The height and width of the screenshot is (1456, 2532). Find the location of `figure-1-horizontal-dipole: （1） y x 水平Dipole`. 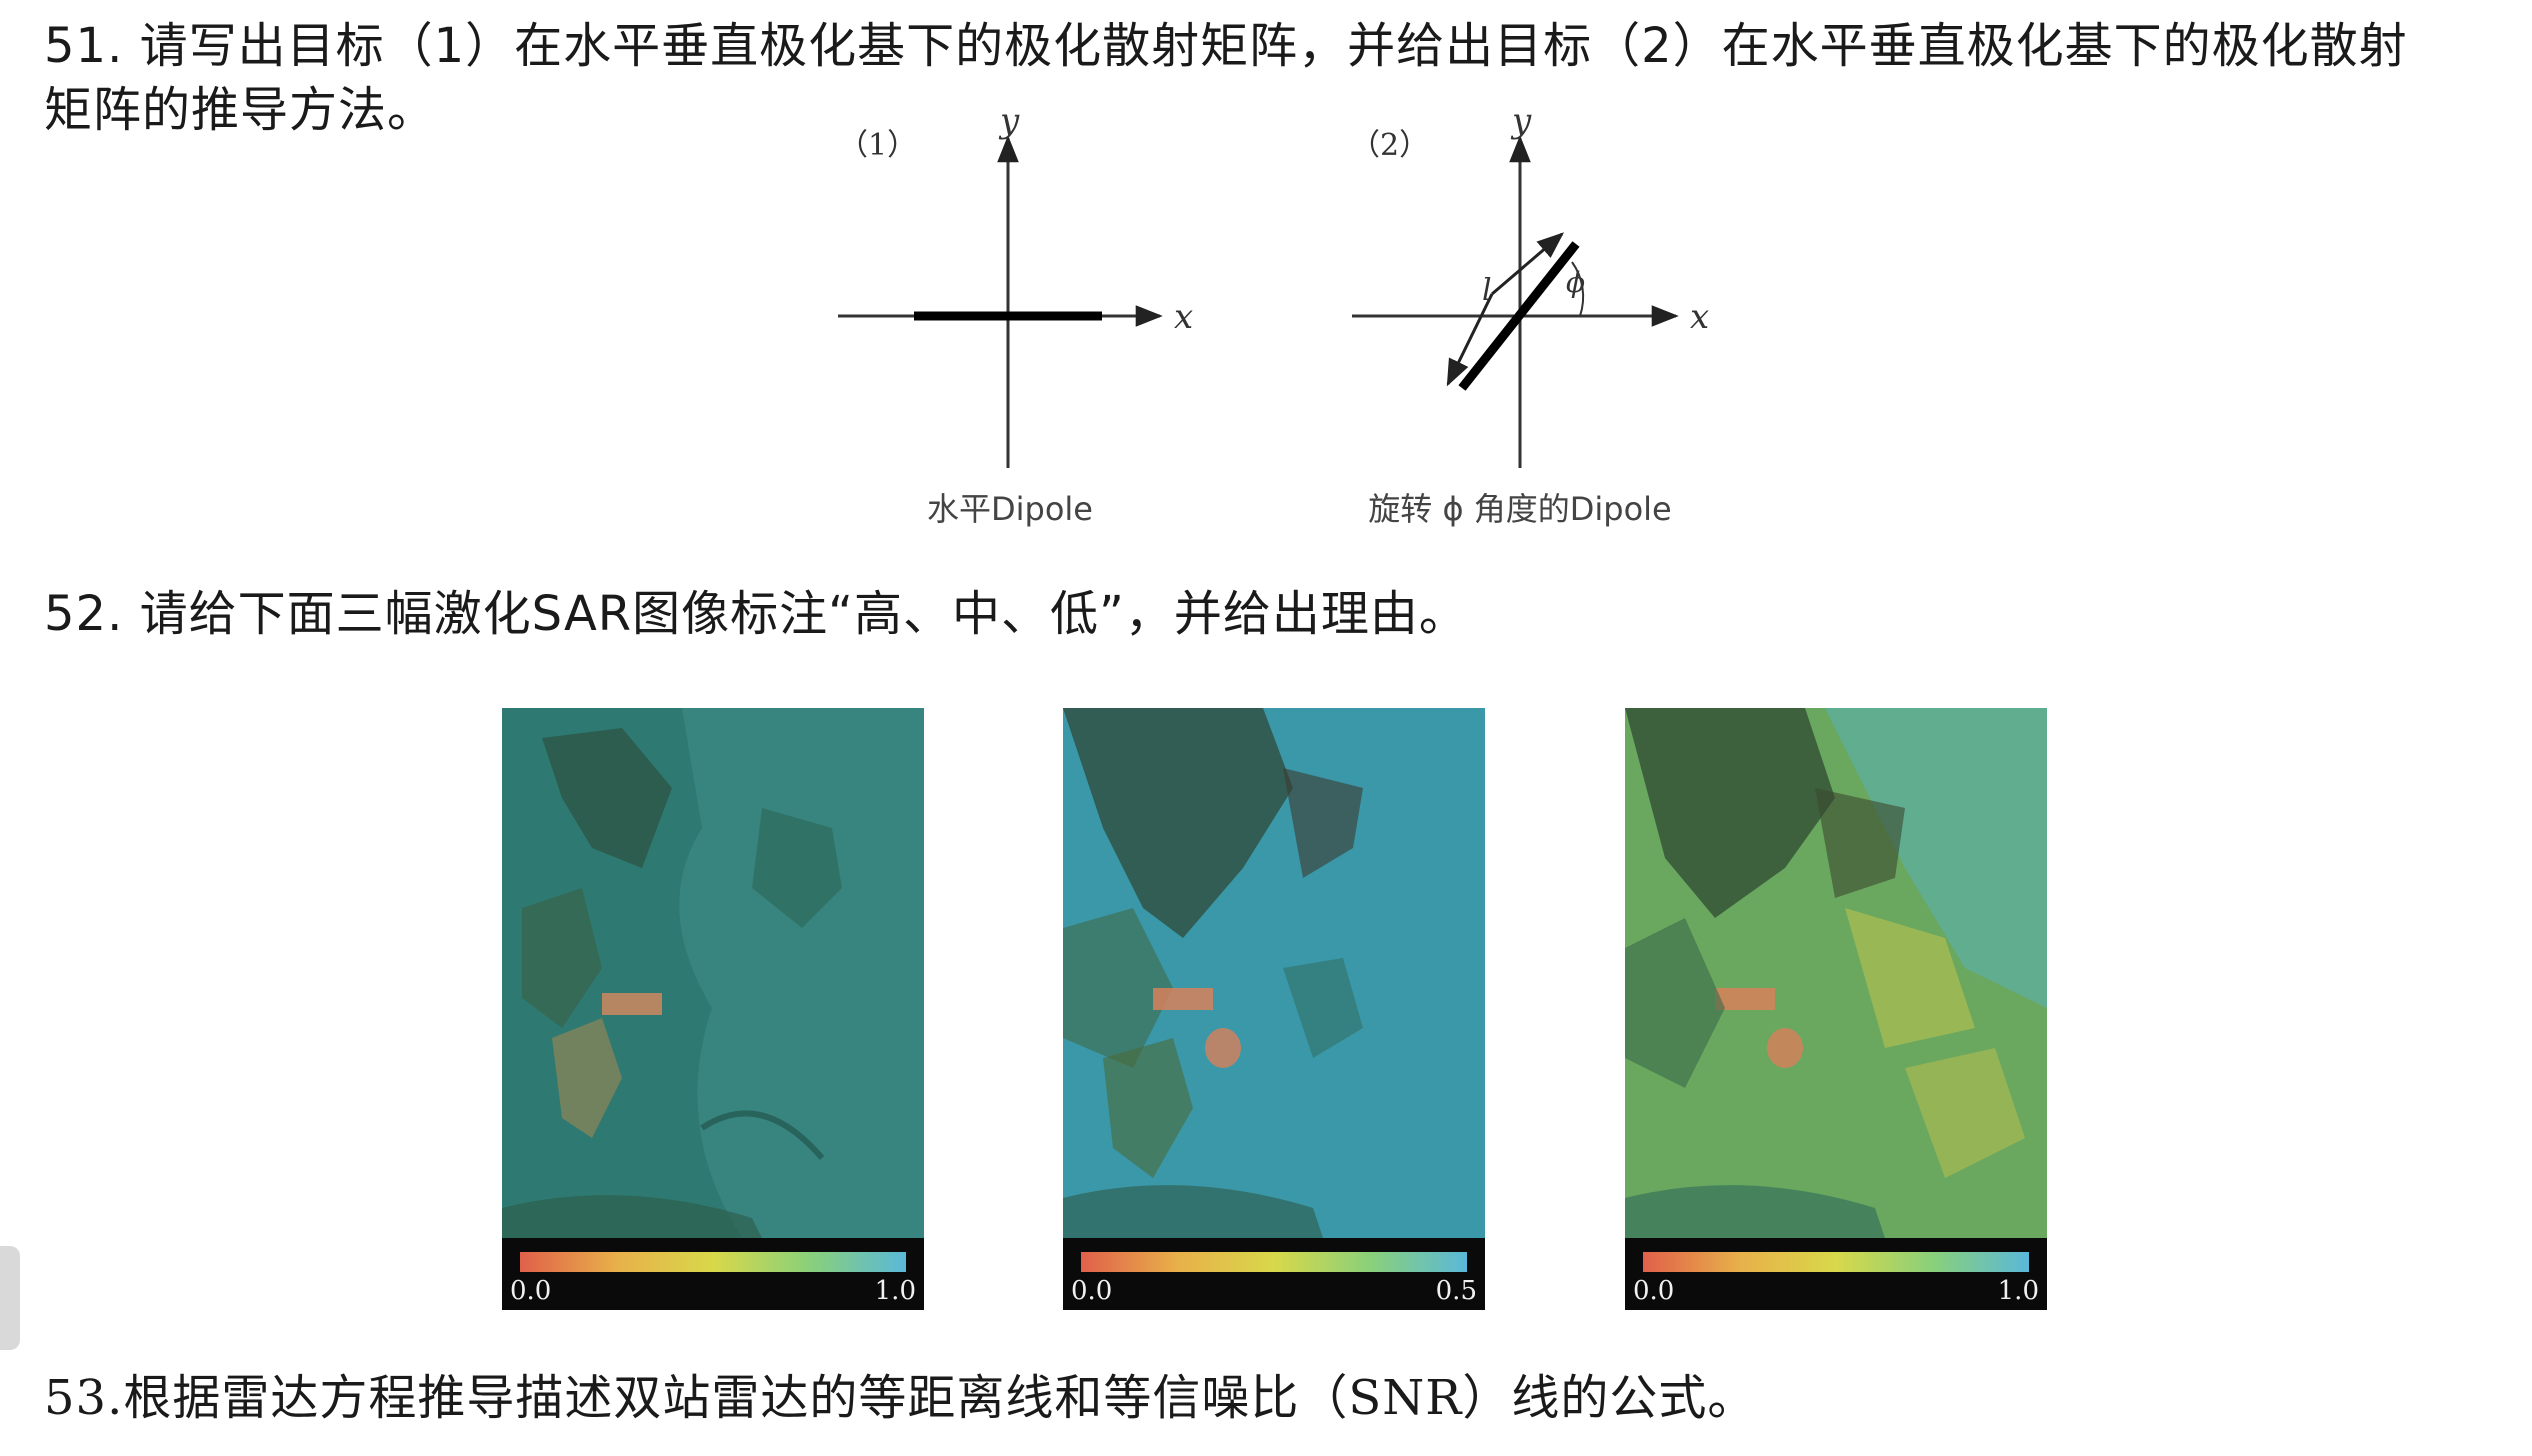

figure-1-horizontal-dipole: （1） y x 水平Dipole is located at coordinates (1015, 314).